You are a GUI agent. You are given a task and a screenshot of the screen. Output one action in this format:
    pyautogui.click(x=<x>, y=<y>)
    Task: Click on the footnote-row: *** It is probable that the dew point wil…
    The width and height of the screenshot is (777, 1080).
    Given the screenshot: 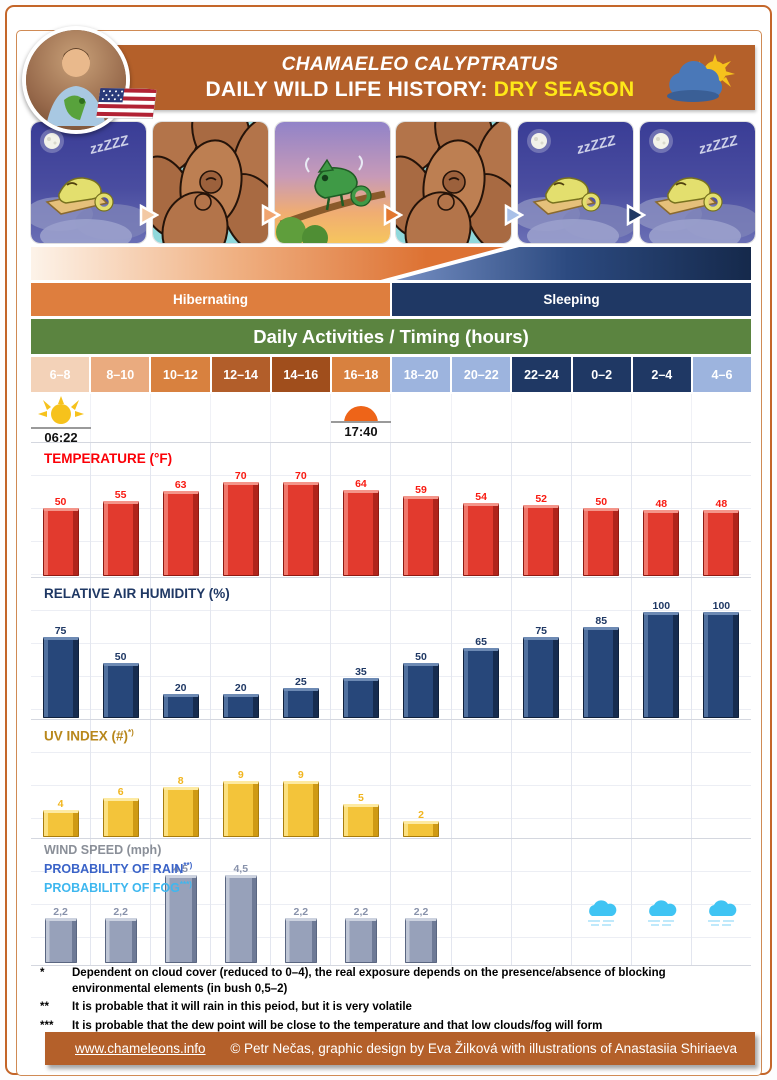 What is the action you would take?
    pyautogui.click(x=392, y=1027)
    